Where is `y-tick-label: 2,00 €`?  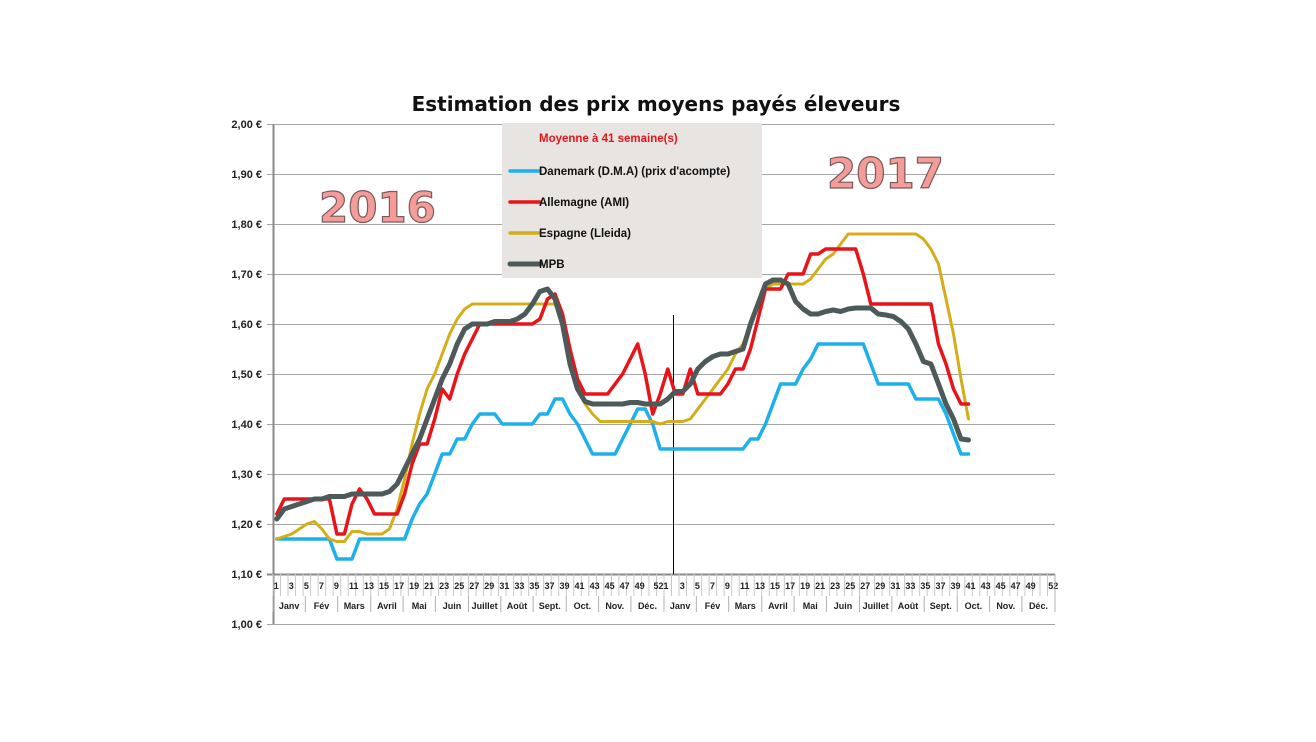
y-tick-label: 2,00 € is located at coordinates (246, 125).